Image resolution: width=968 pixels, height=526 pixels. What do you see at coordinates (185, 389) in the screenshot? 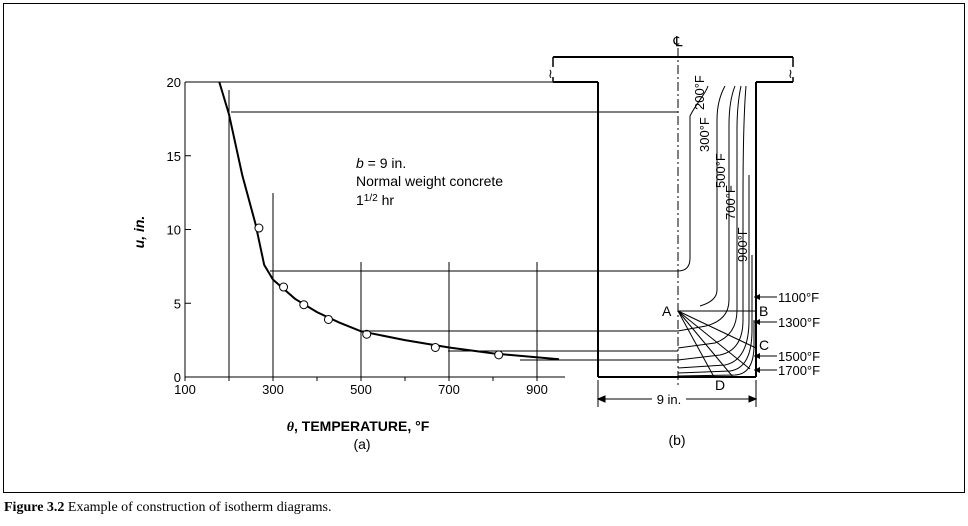
I see `x-tick-label: 100` at bounding box center [185, 389].